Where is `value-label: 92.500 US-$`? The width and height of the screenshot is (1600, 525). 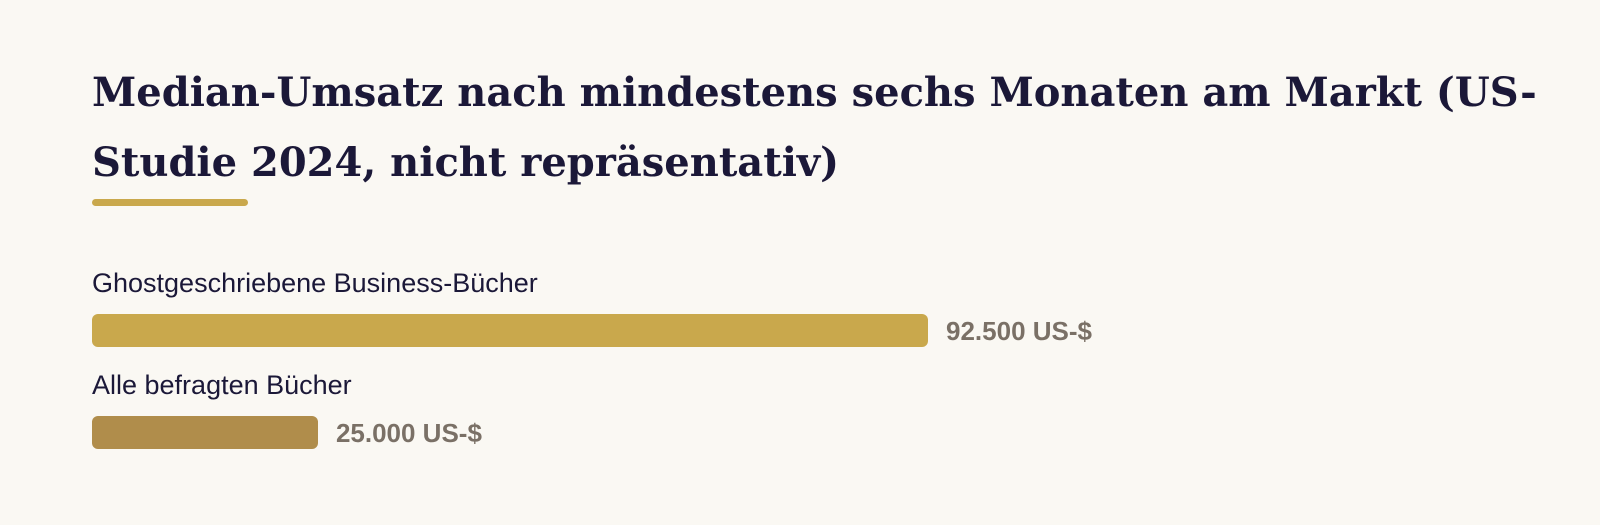
value-label: 92.500 US-$ is located at coordinates (1019, 331).